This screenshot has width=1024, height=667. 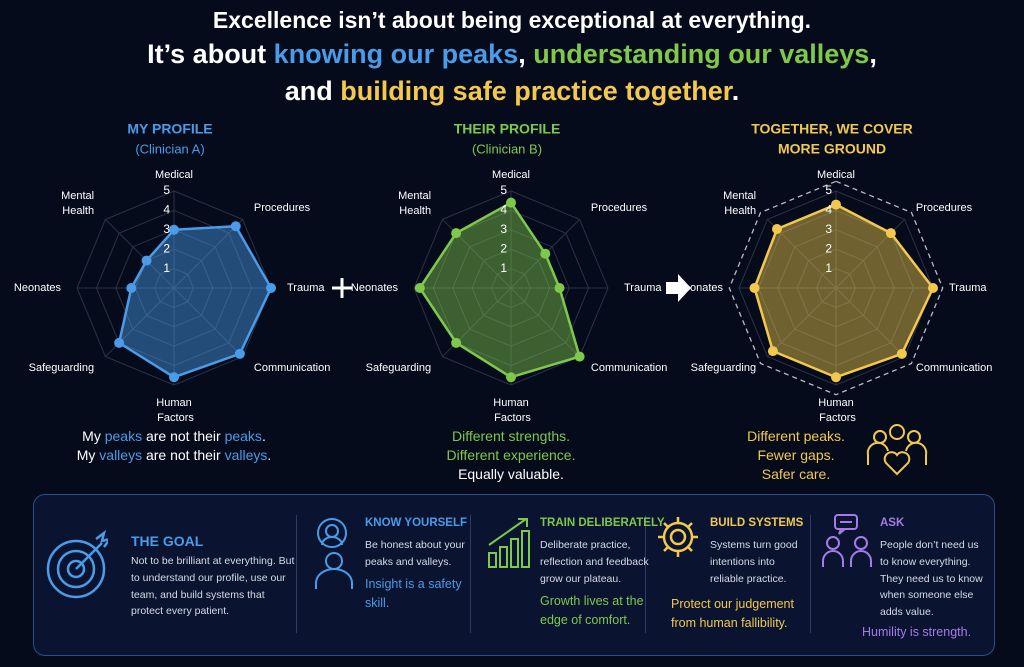 What do you see at coordinates (511, 455) in the screenshot?
I see `caption-text: Different experience.` at bounding box center [511, 455].